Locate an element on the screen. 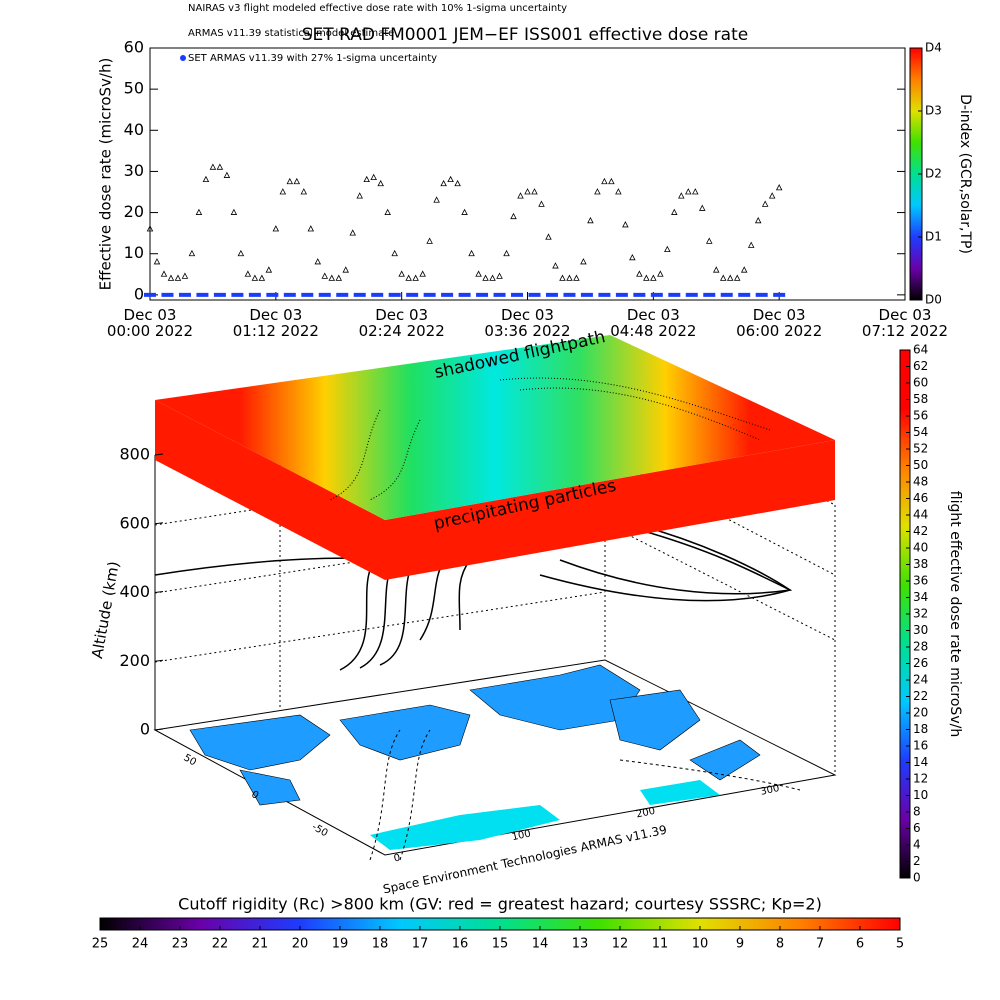  lon-tick-label: 0 is located at coordinates (397, 858).